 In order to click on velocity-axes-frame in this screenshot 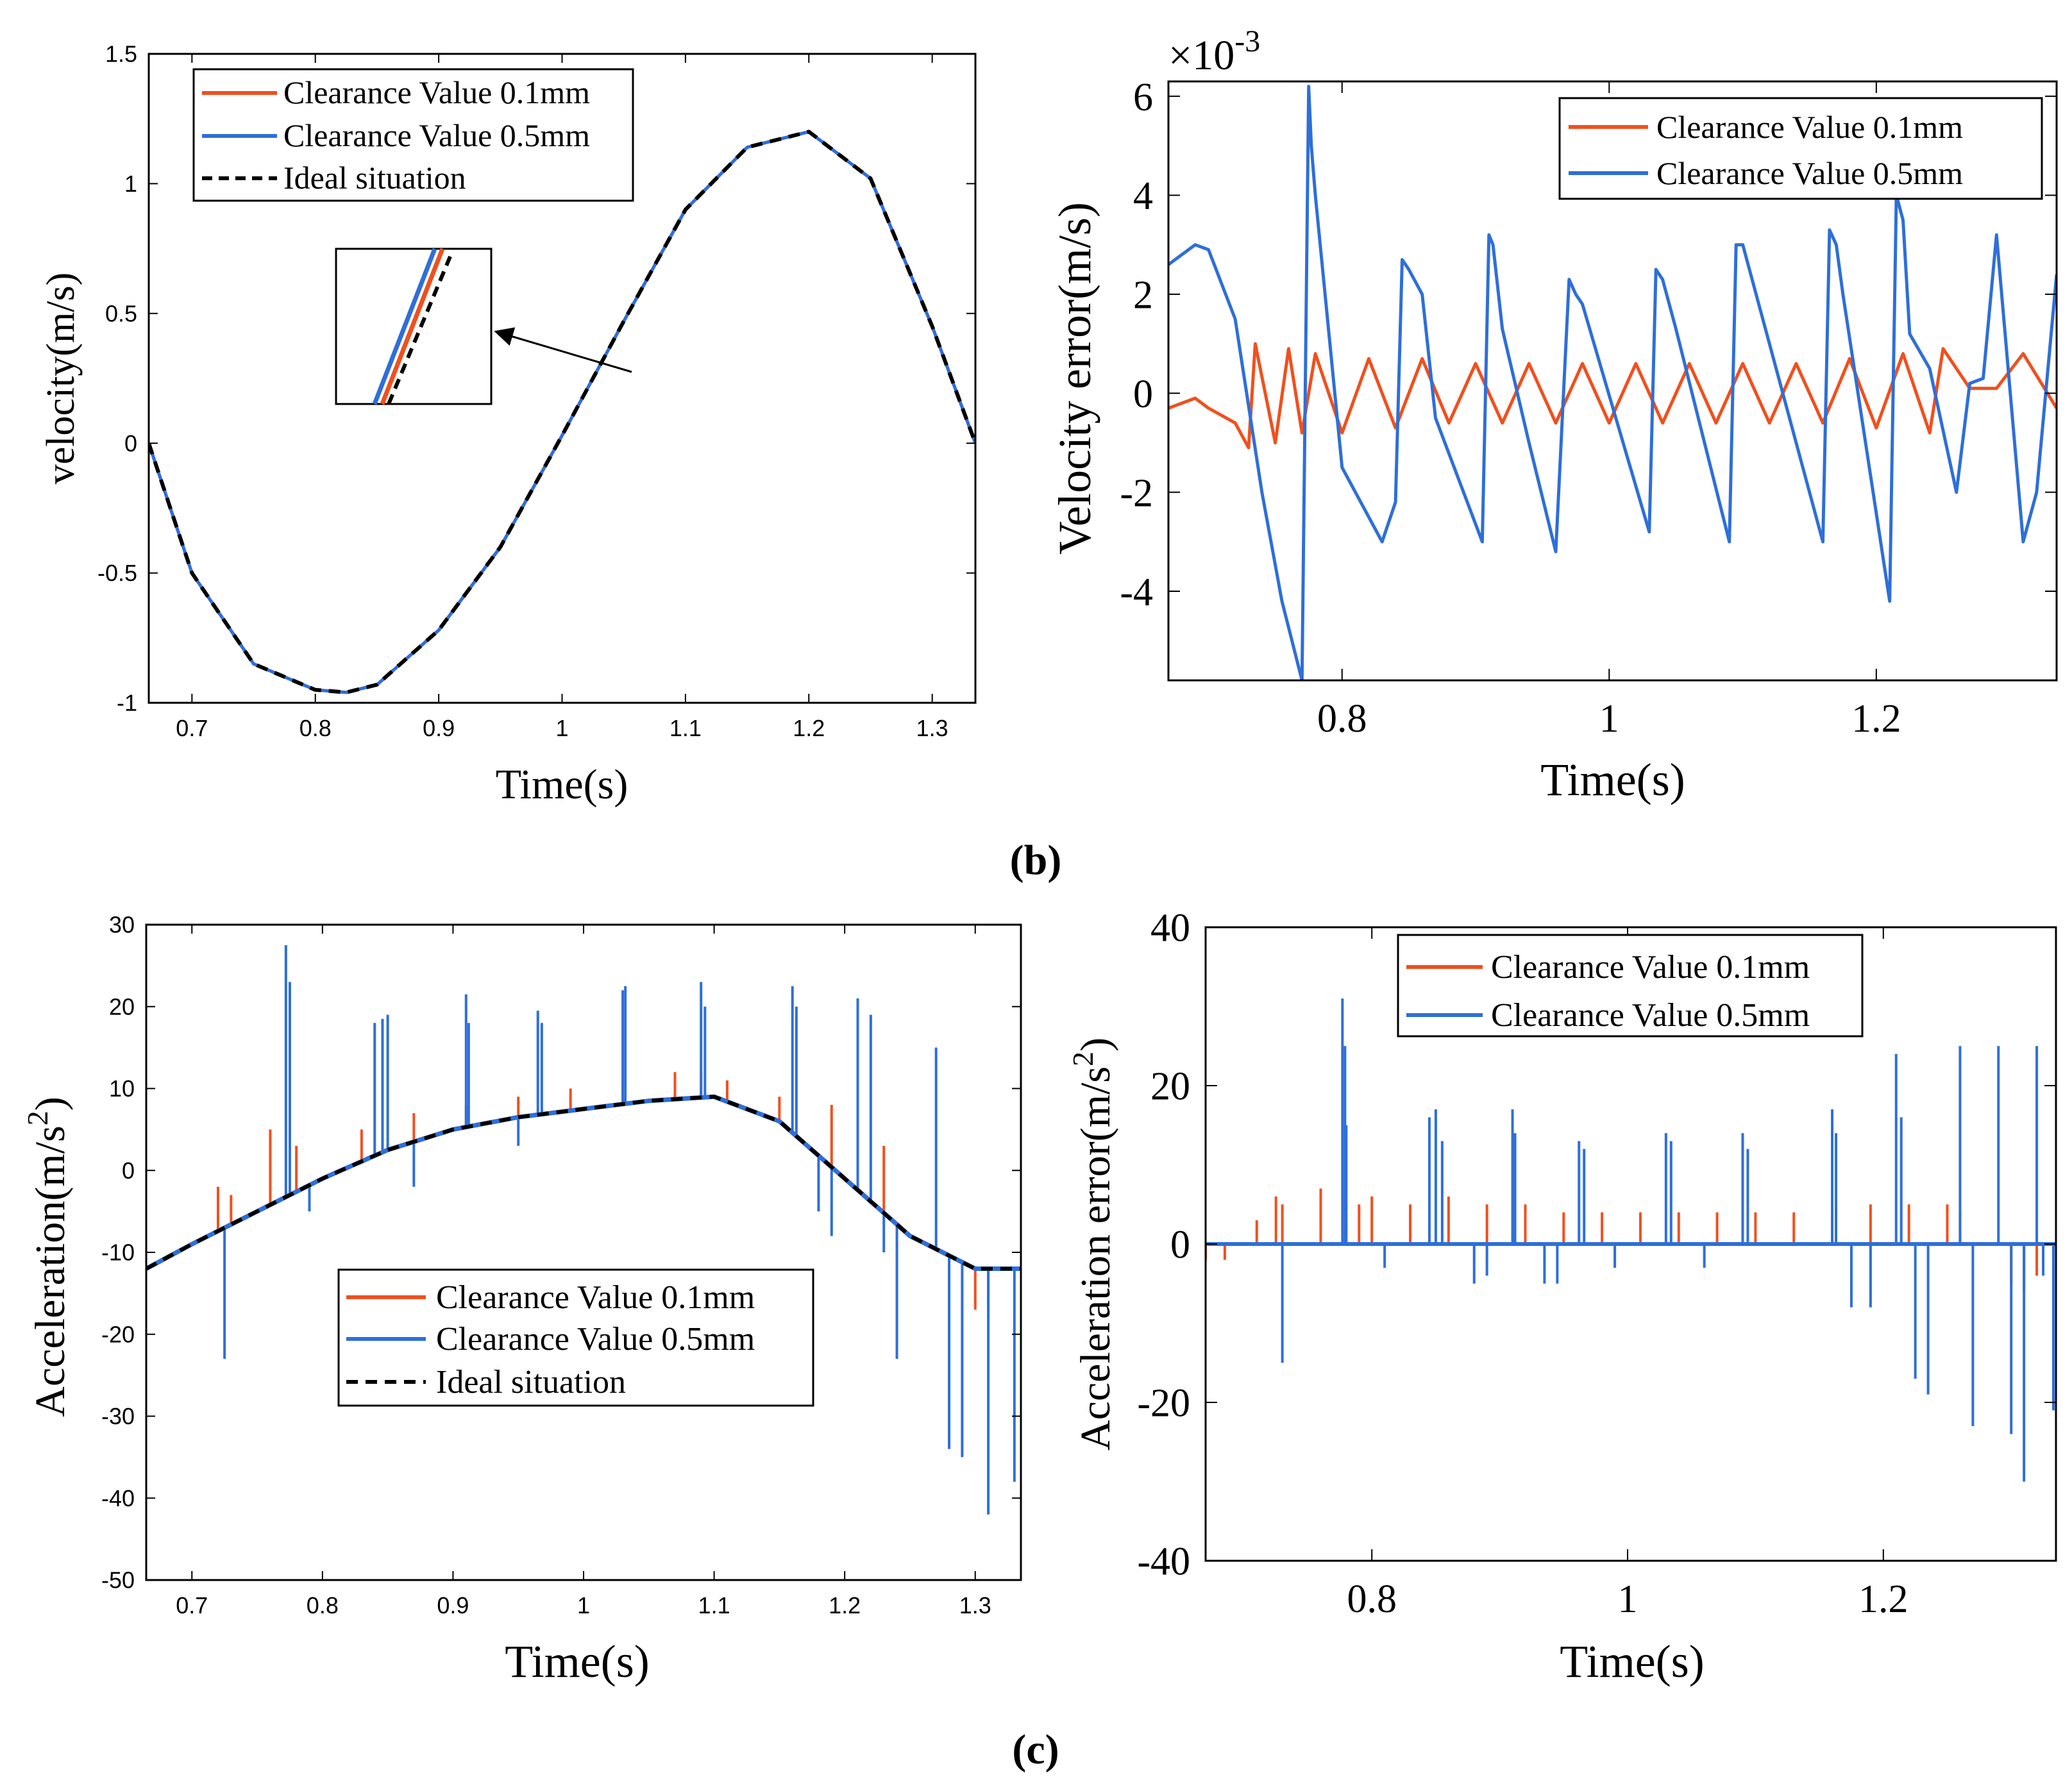, I will do `click(562, 378)`.